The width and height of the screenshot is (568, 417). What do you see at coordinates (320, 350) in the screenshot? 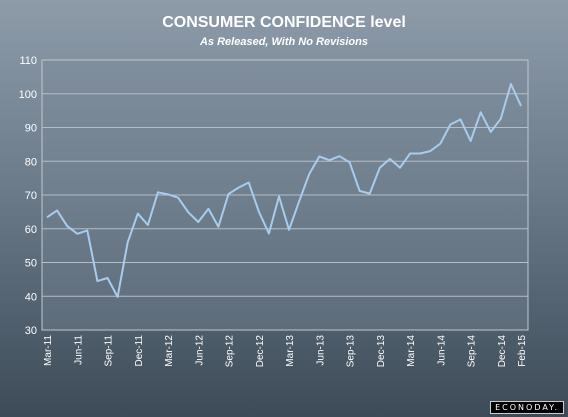
I see `x-tick-label: Jun-13` at bounding box center [320, 350].